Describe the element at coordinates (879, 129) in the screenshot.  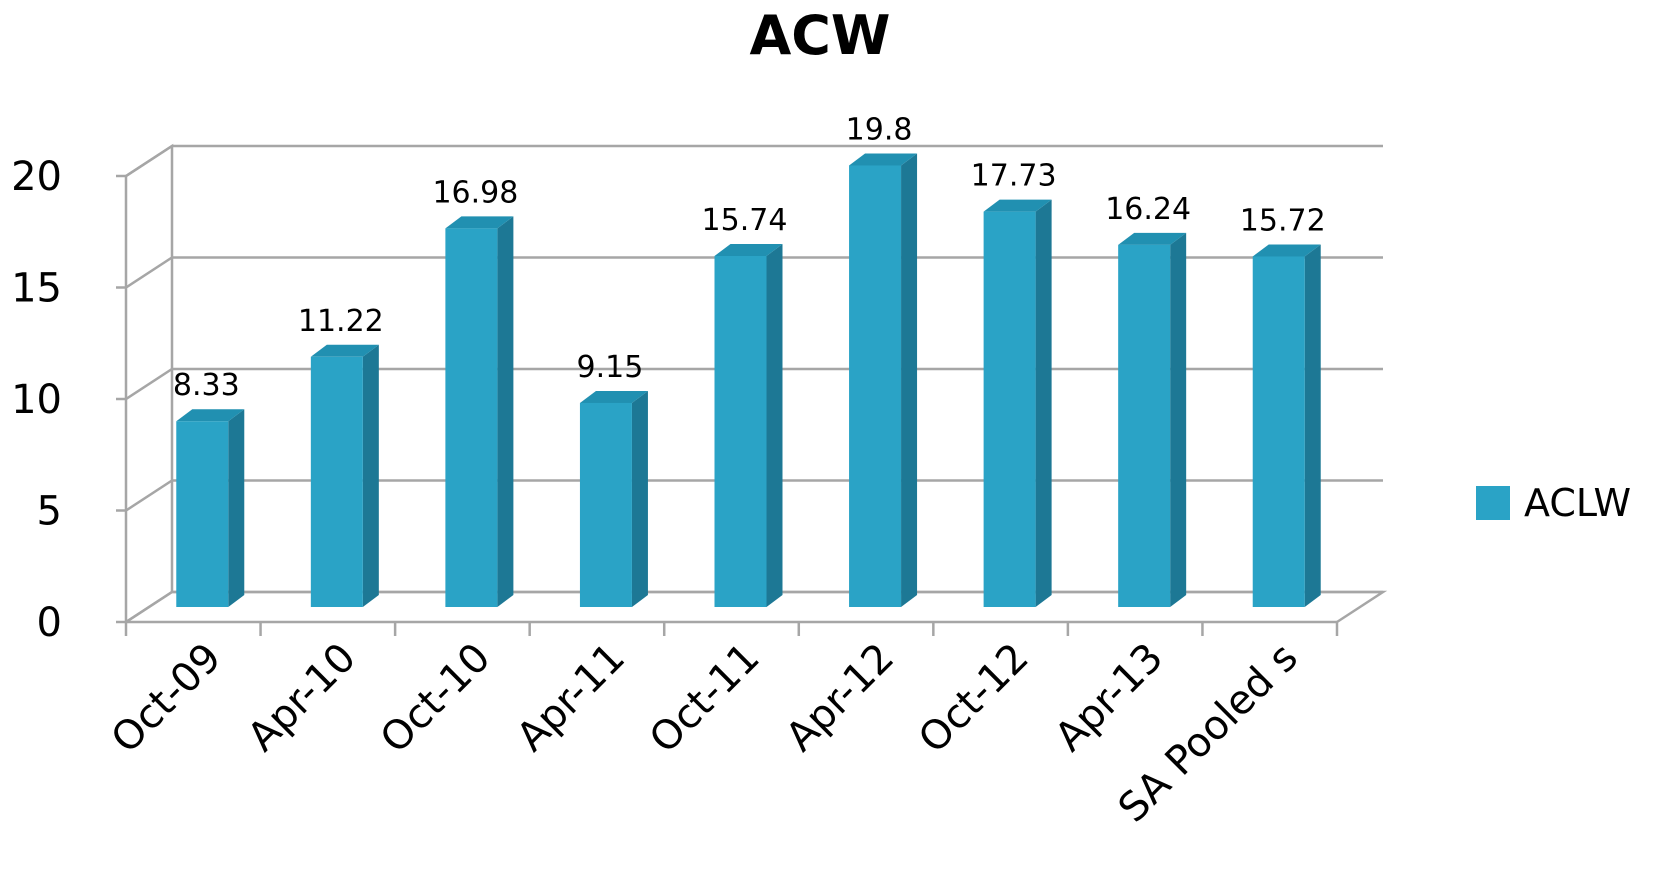
I see `data-label: 19.8` at that location.